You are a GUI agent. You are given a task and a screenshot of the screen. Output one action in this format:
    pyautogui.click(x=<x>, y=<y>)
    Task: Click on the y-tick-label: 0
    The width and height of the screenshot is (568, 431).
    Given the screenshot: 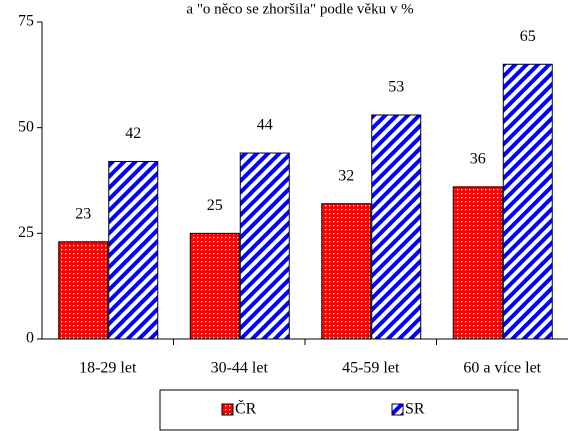 What is the action you would take?
    pyautogui.click(x=30, y=338)
    